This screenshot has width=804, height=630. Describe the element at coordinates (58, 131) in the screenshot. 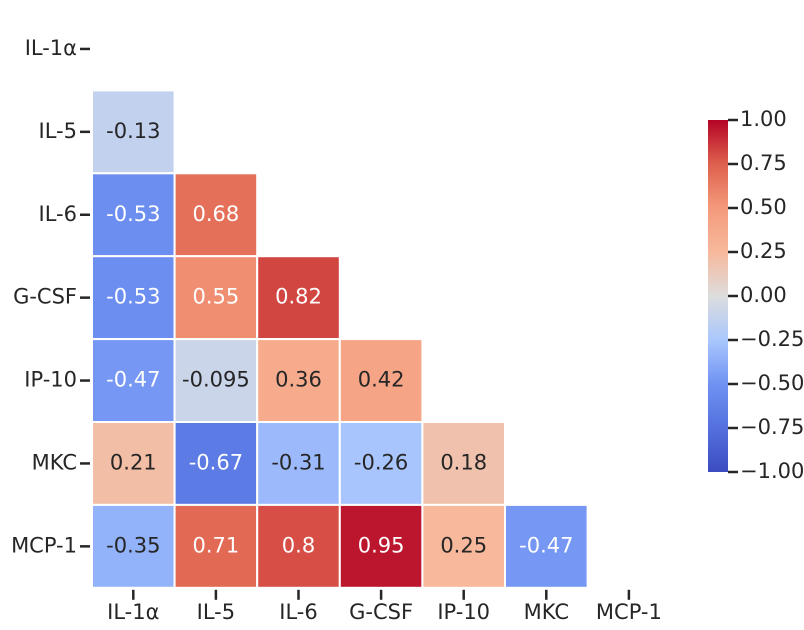

I see `y-tick-label: IL-5` at that location.